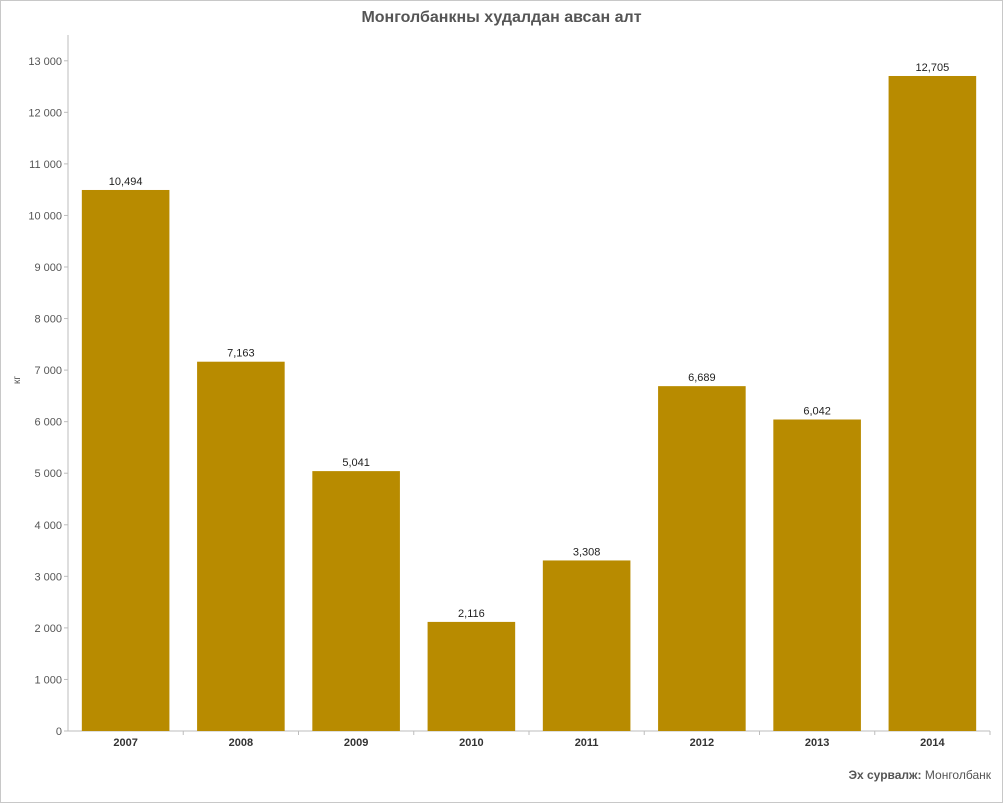 This screenshot has height=803, width=1003. I want to click on x-tick-label-2007: 2007, so click(125, 743).